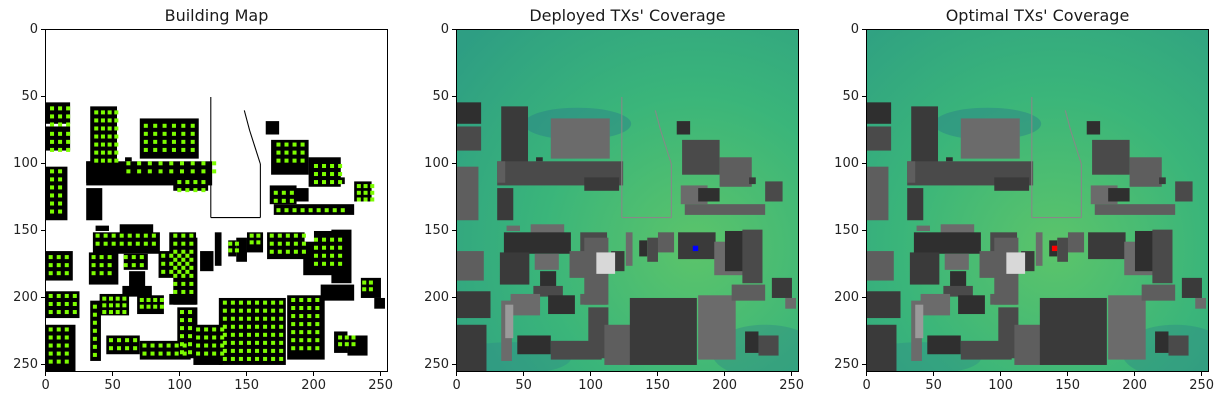 This screenshot has height=407, width=1224. I want to click on x-tick-label: 100, so click(180, 385).